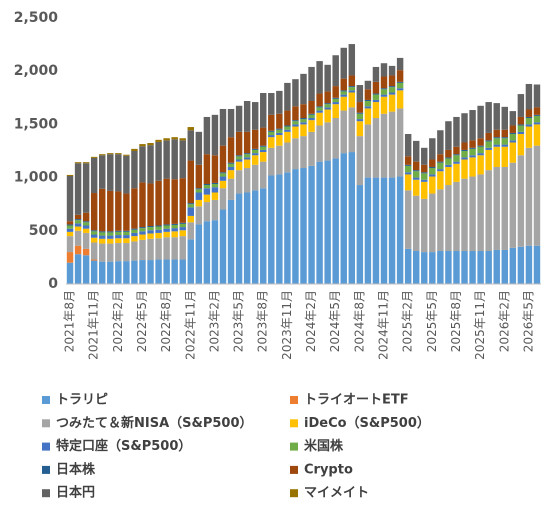 This screenshot has width=557, height=520. What do you see at coordinates (53, 284) in the screenshot?
I see `y-tick-label: 0` at bounding box center [53, 284].